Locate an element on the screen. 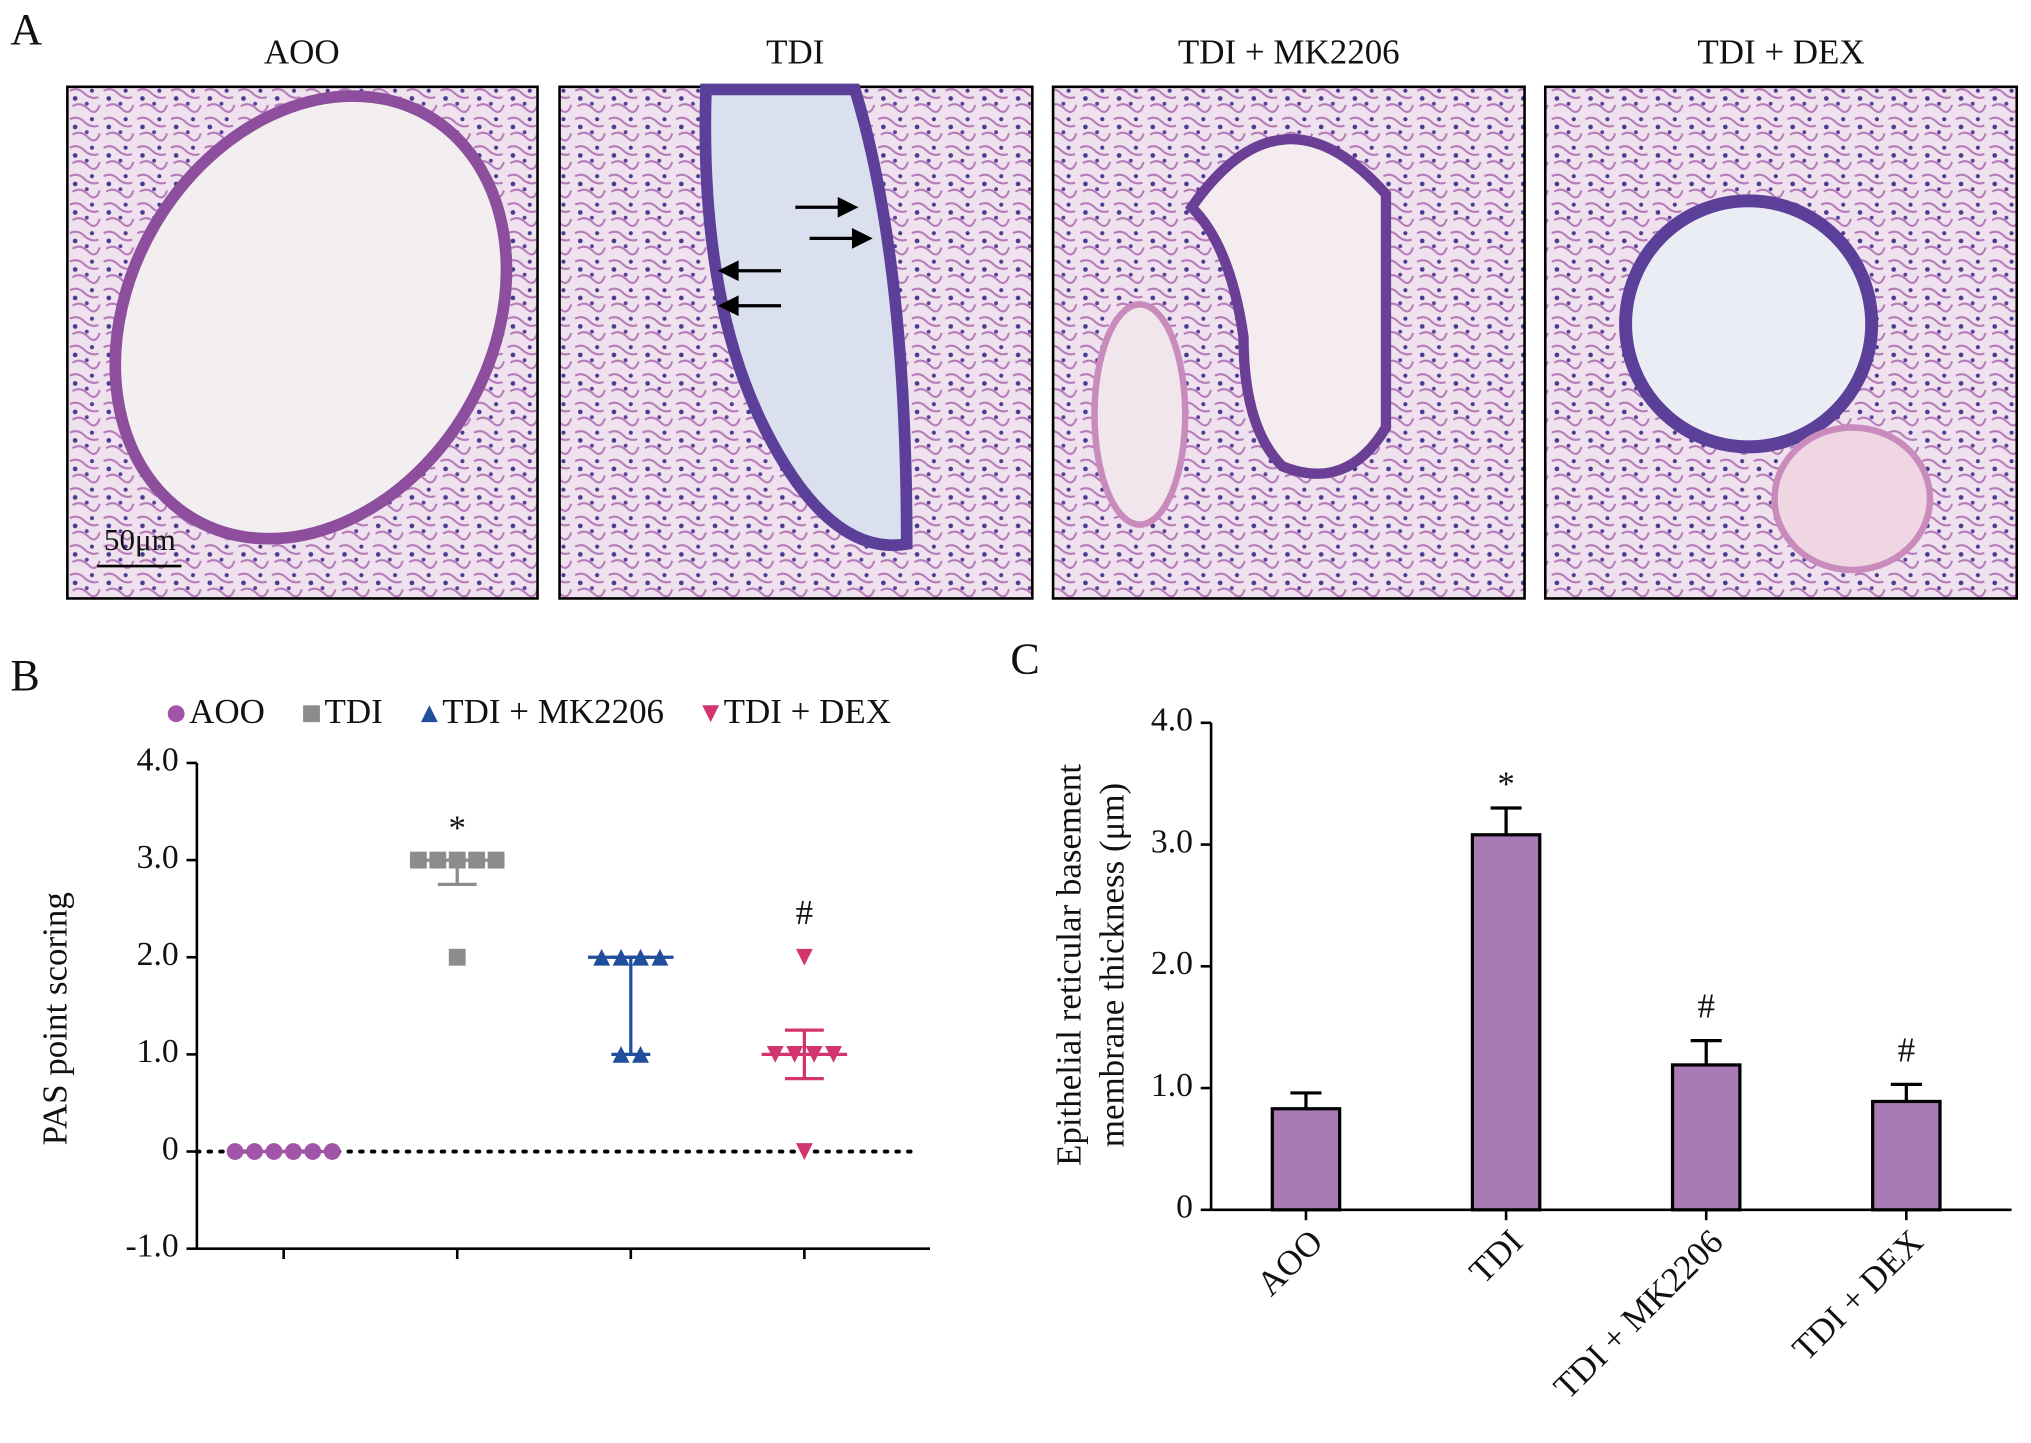 The image size is (2031, 1443). micrograph-title: TDI is located at coordinates (795, 52).